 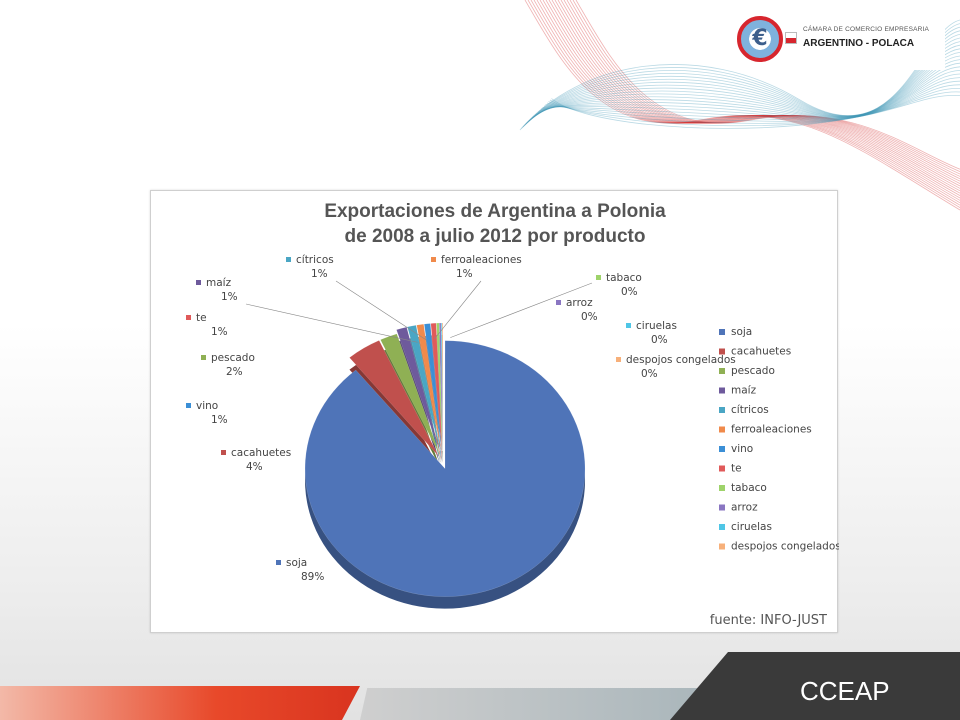 What do you see at coordinates (742, 449) in the screenshot?
I see `legend-label: vino` at bounding box center [742, 449].